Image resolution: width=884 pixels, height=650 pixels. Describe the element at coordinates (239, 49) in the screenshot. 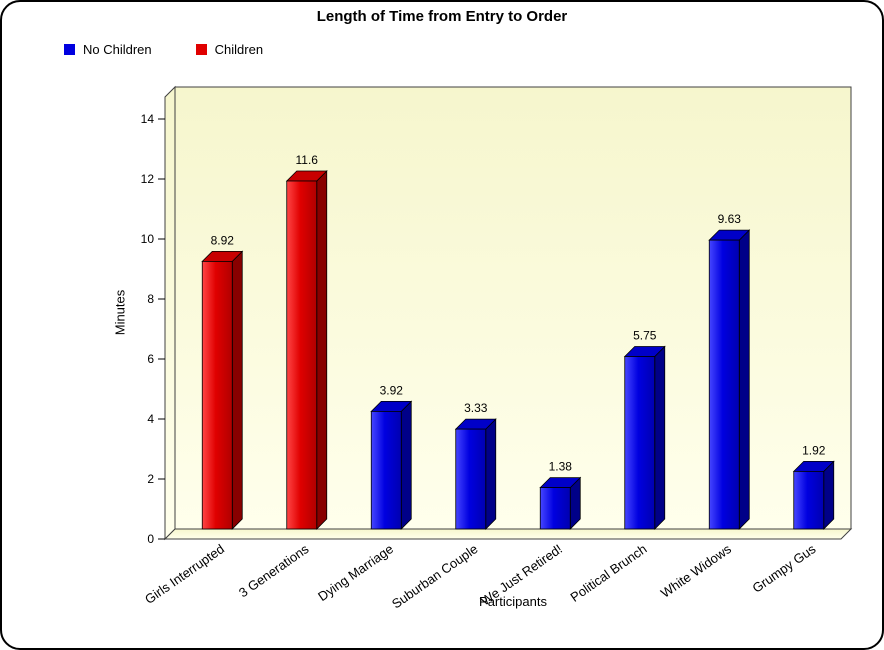

I see `legend-label: Children` at that location.